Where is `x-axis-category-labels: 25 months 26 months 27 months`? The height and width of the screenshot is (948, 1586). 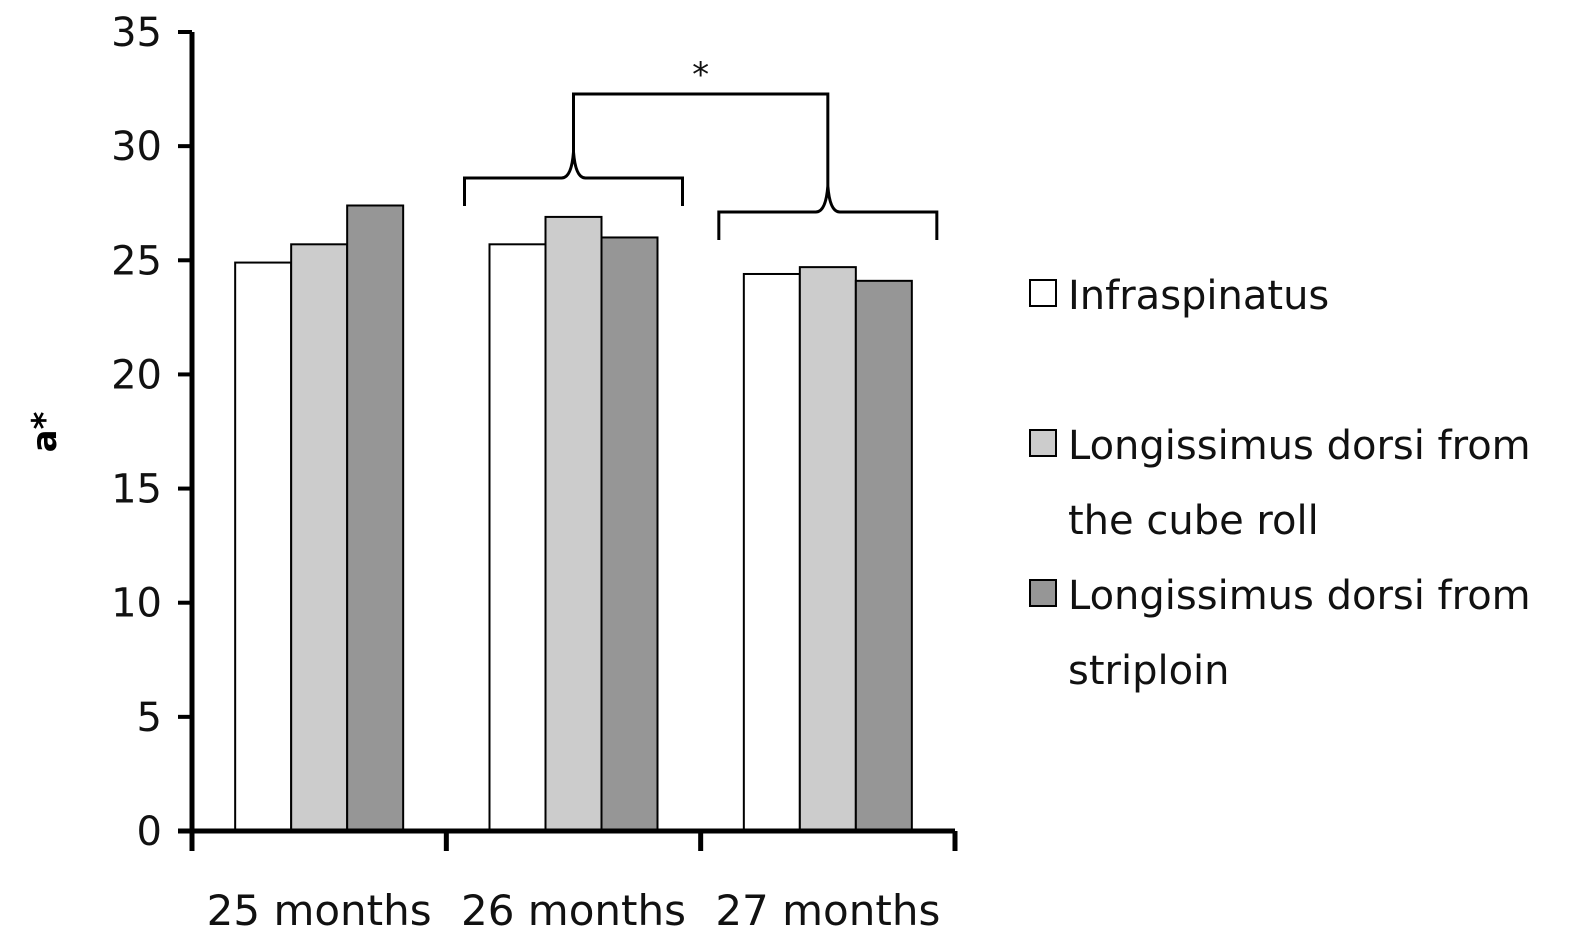
x-axis-category-labels: 25 months 26 months 27 months is located at coordinates (574, 910).